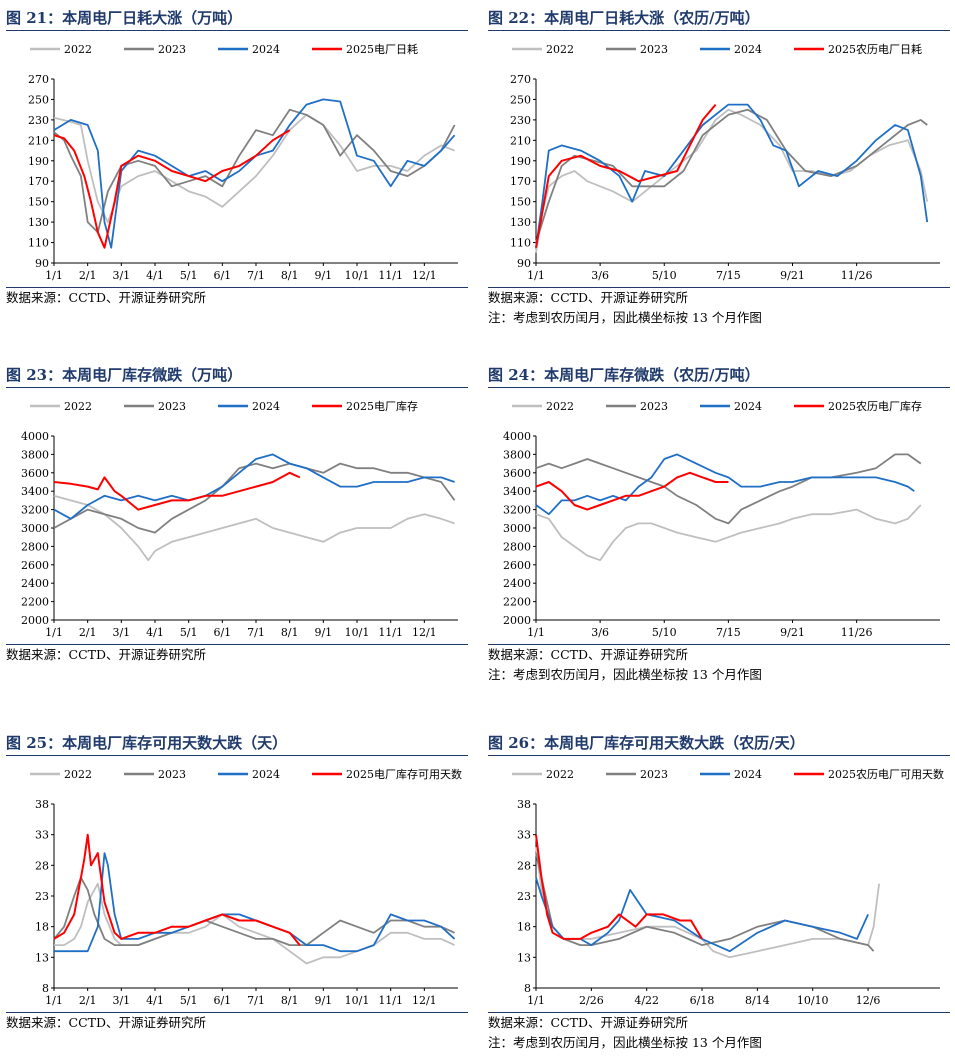  What do you see at coordinates (38, 79) in the screenshot?
I see `y-tick-label: 270` at bounding box center [38, 79].